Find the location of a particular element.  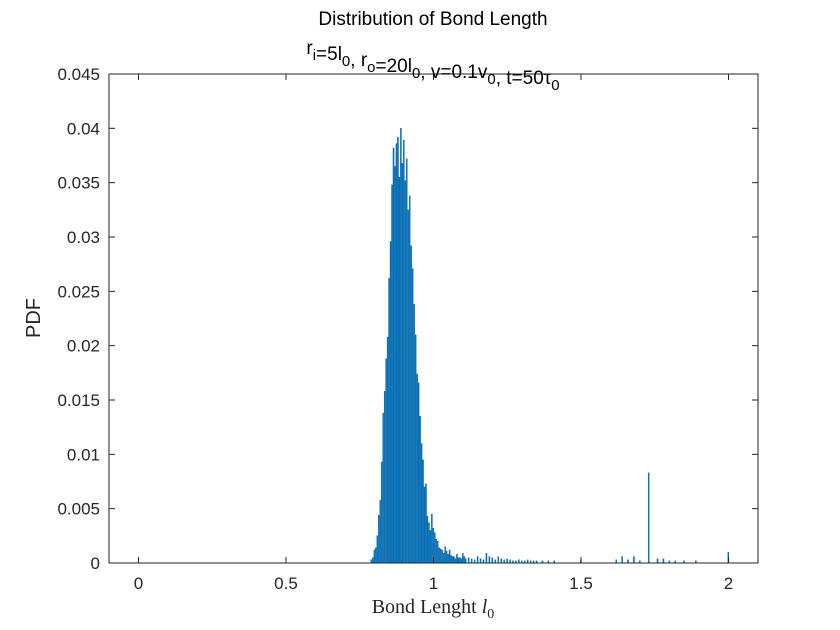

y-tick-label: 0.015 is located at coordinates (78, 400).